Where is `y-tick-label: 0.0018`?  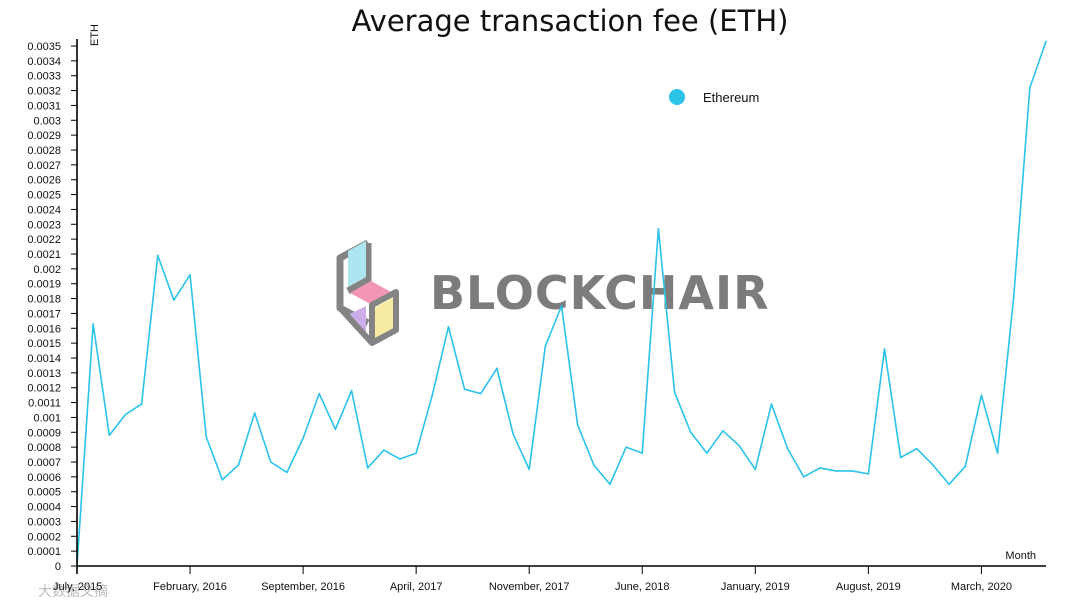
y-tick-label: 0.0018 is located at coordinates (44, 300).